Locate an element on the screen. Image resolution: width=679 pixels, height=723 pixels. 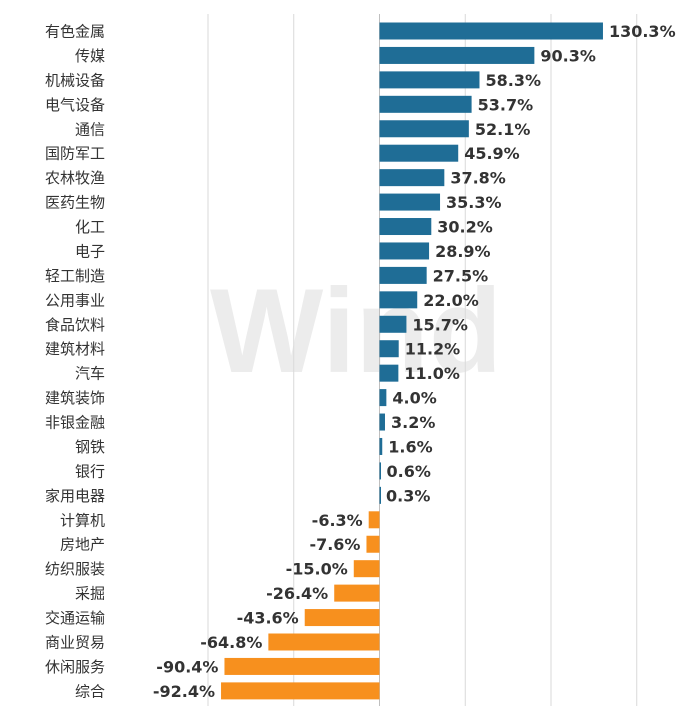
data-label: 53.7% is located at coordinates (506, 104).